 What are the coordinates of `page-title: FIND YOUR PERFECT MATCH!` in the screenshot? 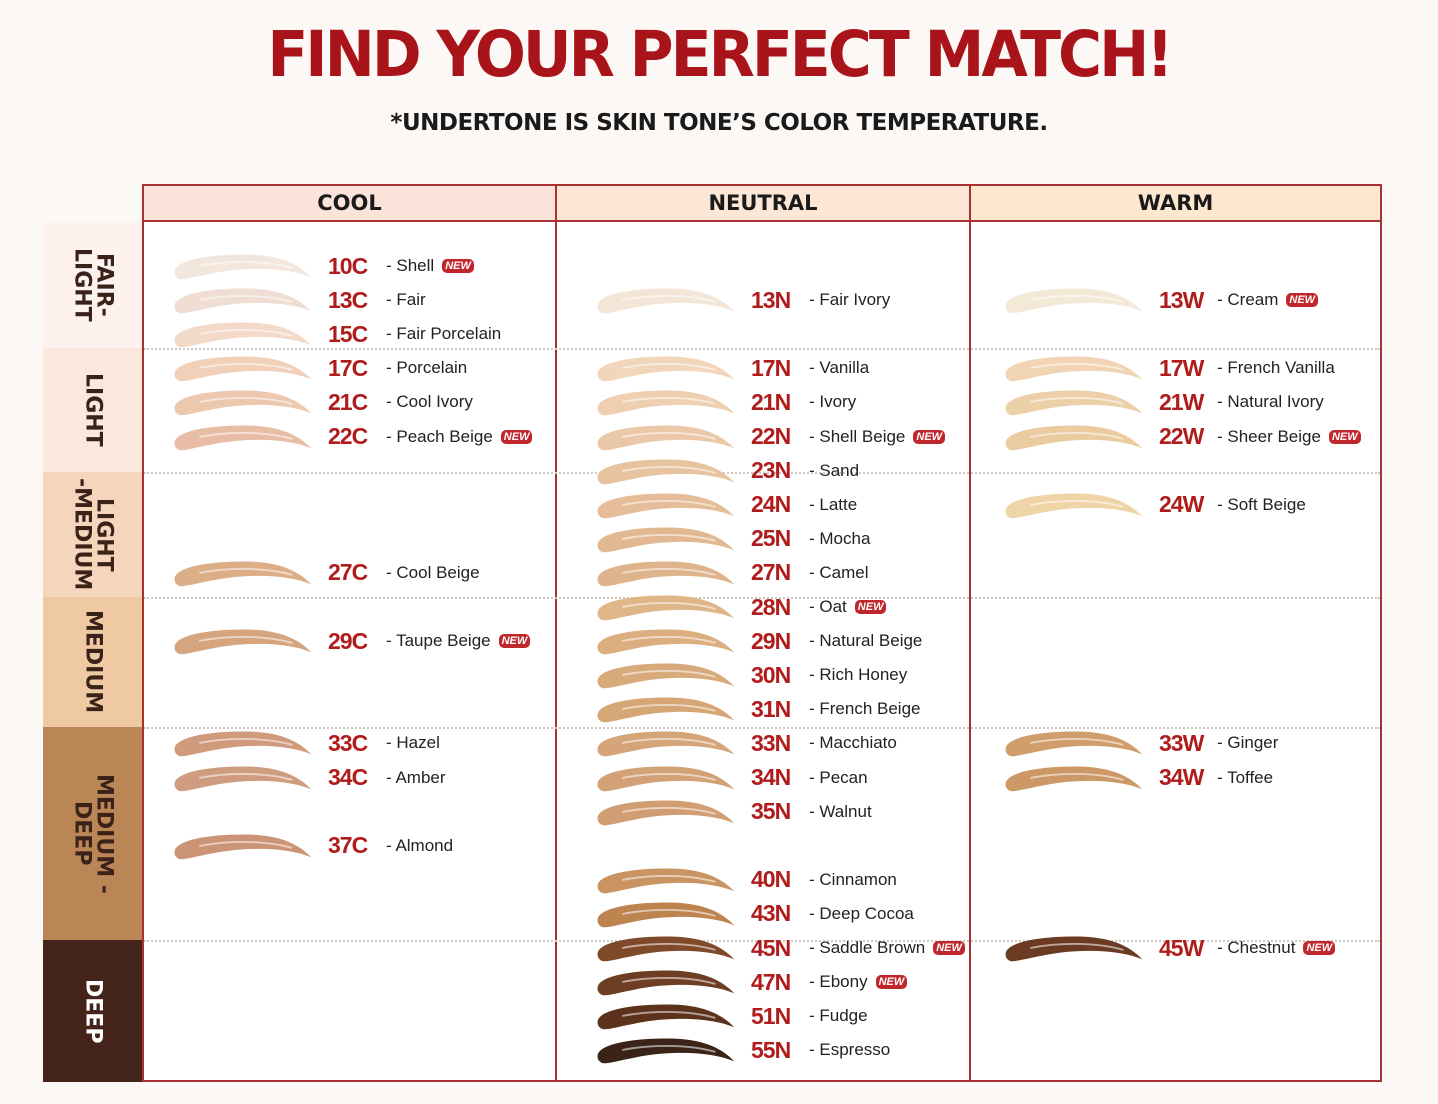 It's located at (720, 55).